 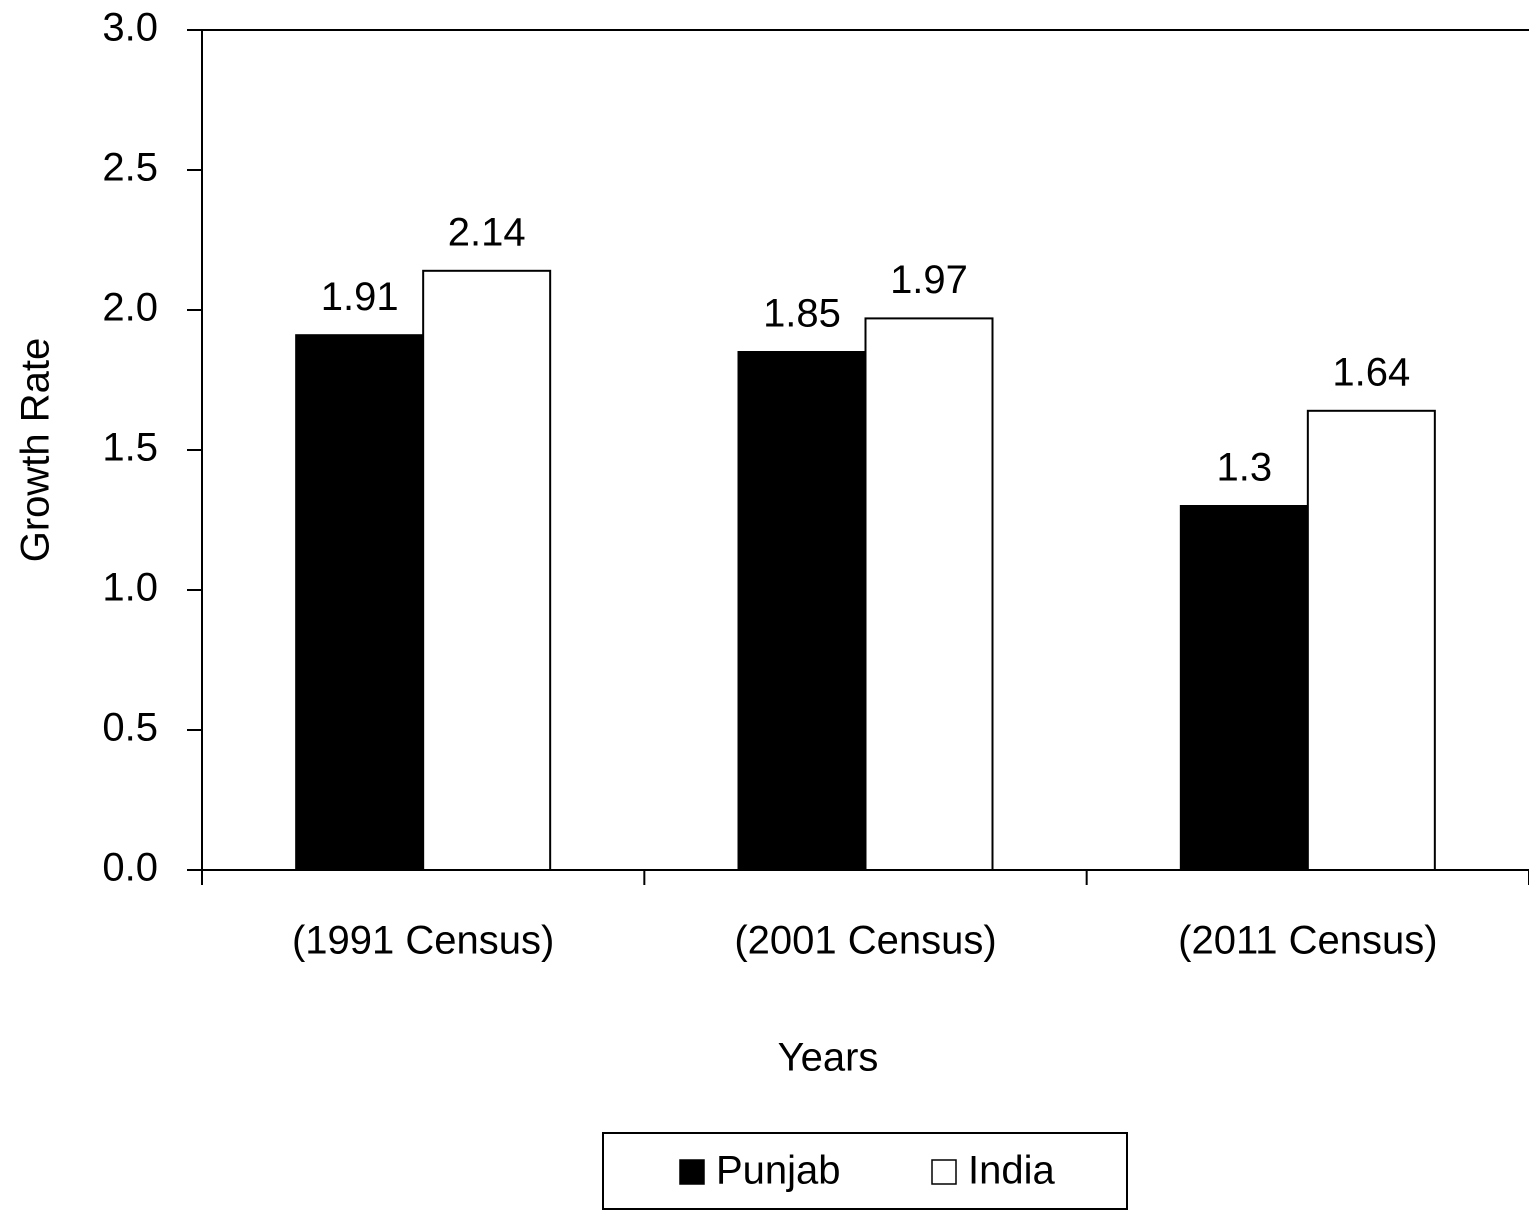 I want to click on y-tick-label: 2.0, so click(x=130, y=308).